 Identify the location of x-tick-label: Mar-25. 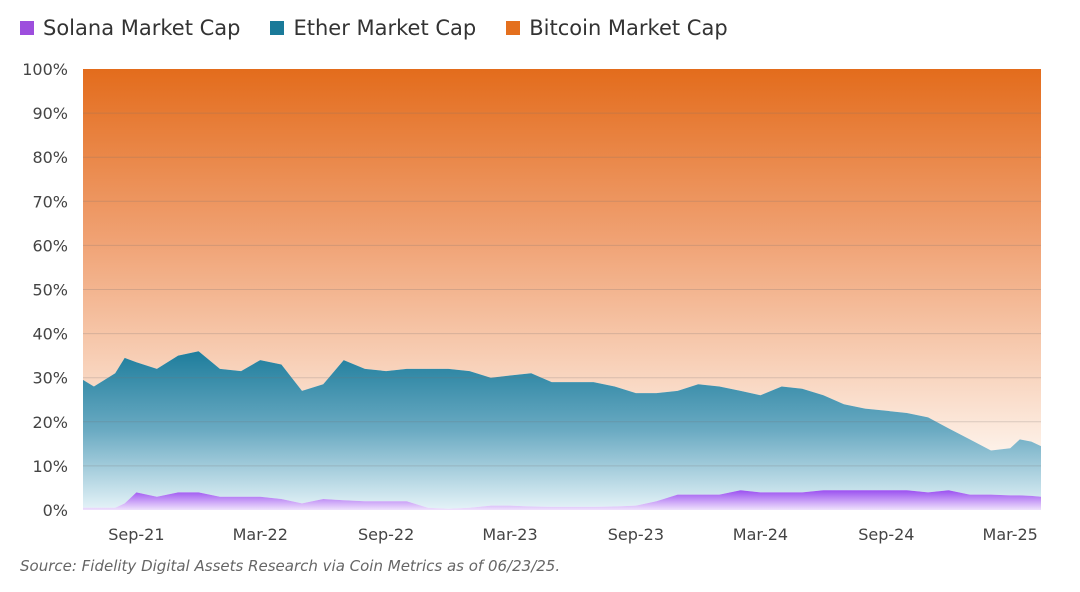
(1010, 534).